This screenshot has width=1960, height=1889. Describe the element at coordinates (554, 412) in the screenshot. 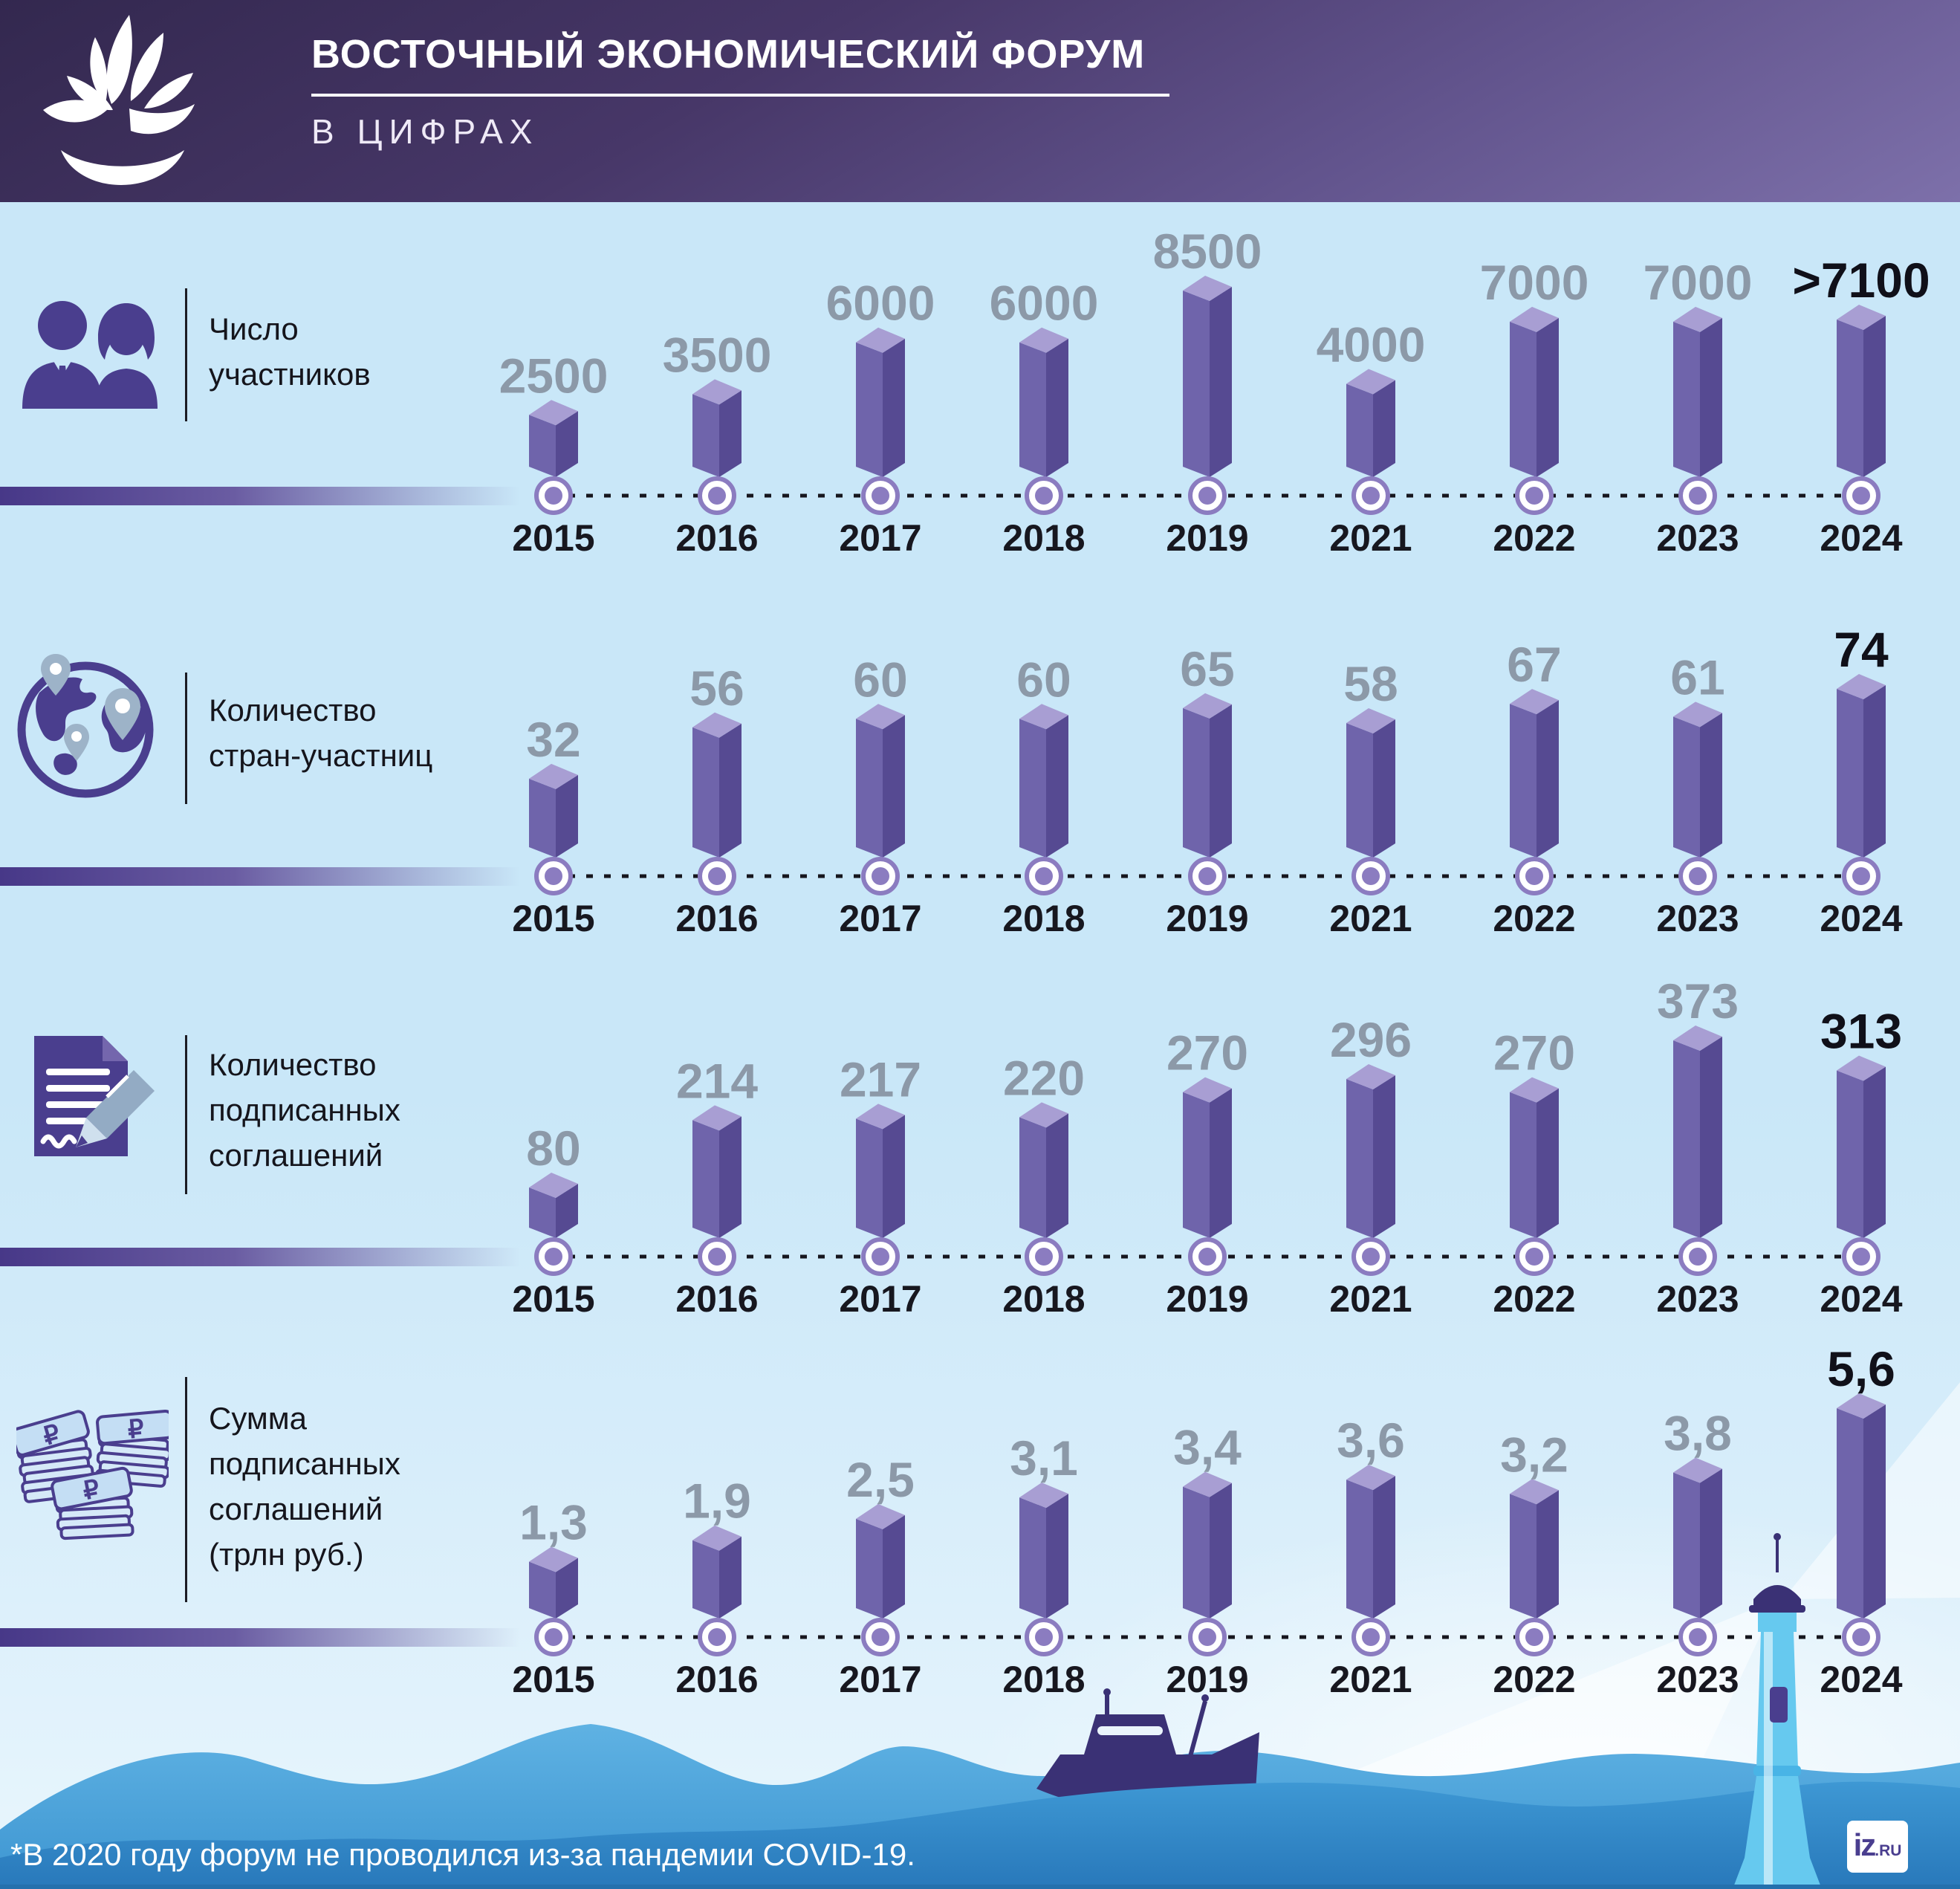

I see `bar-2015: 2500` at that location.